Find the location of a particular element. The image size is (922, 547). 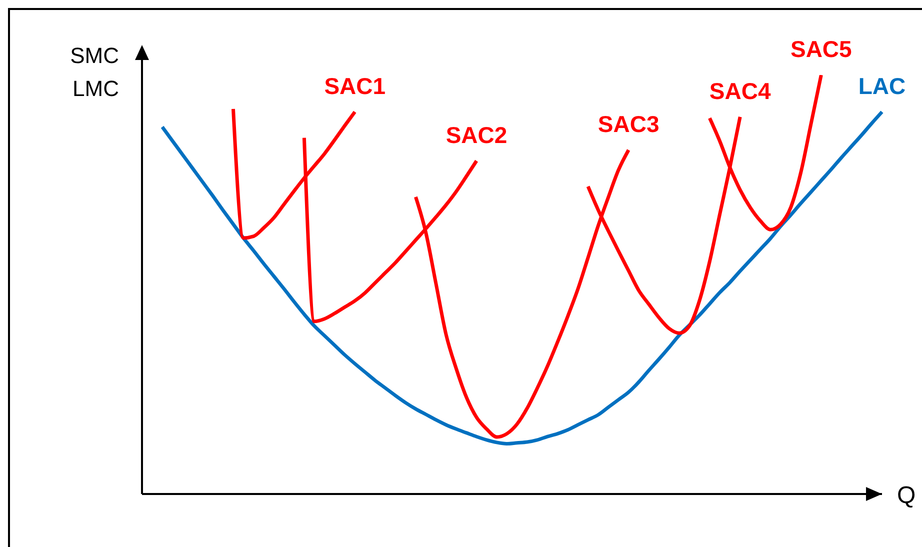

series-label: SAC3 is located at coordinates (629, 124).